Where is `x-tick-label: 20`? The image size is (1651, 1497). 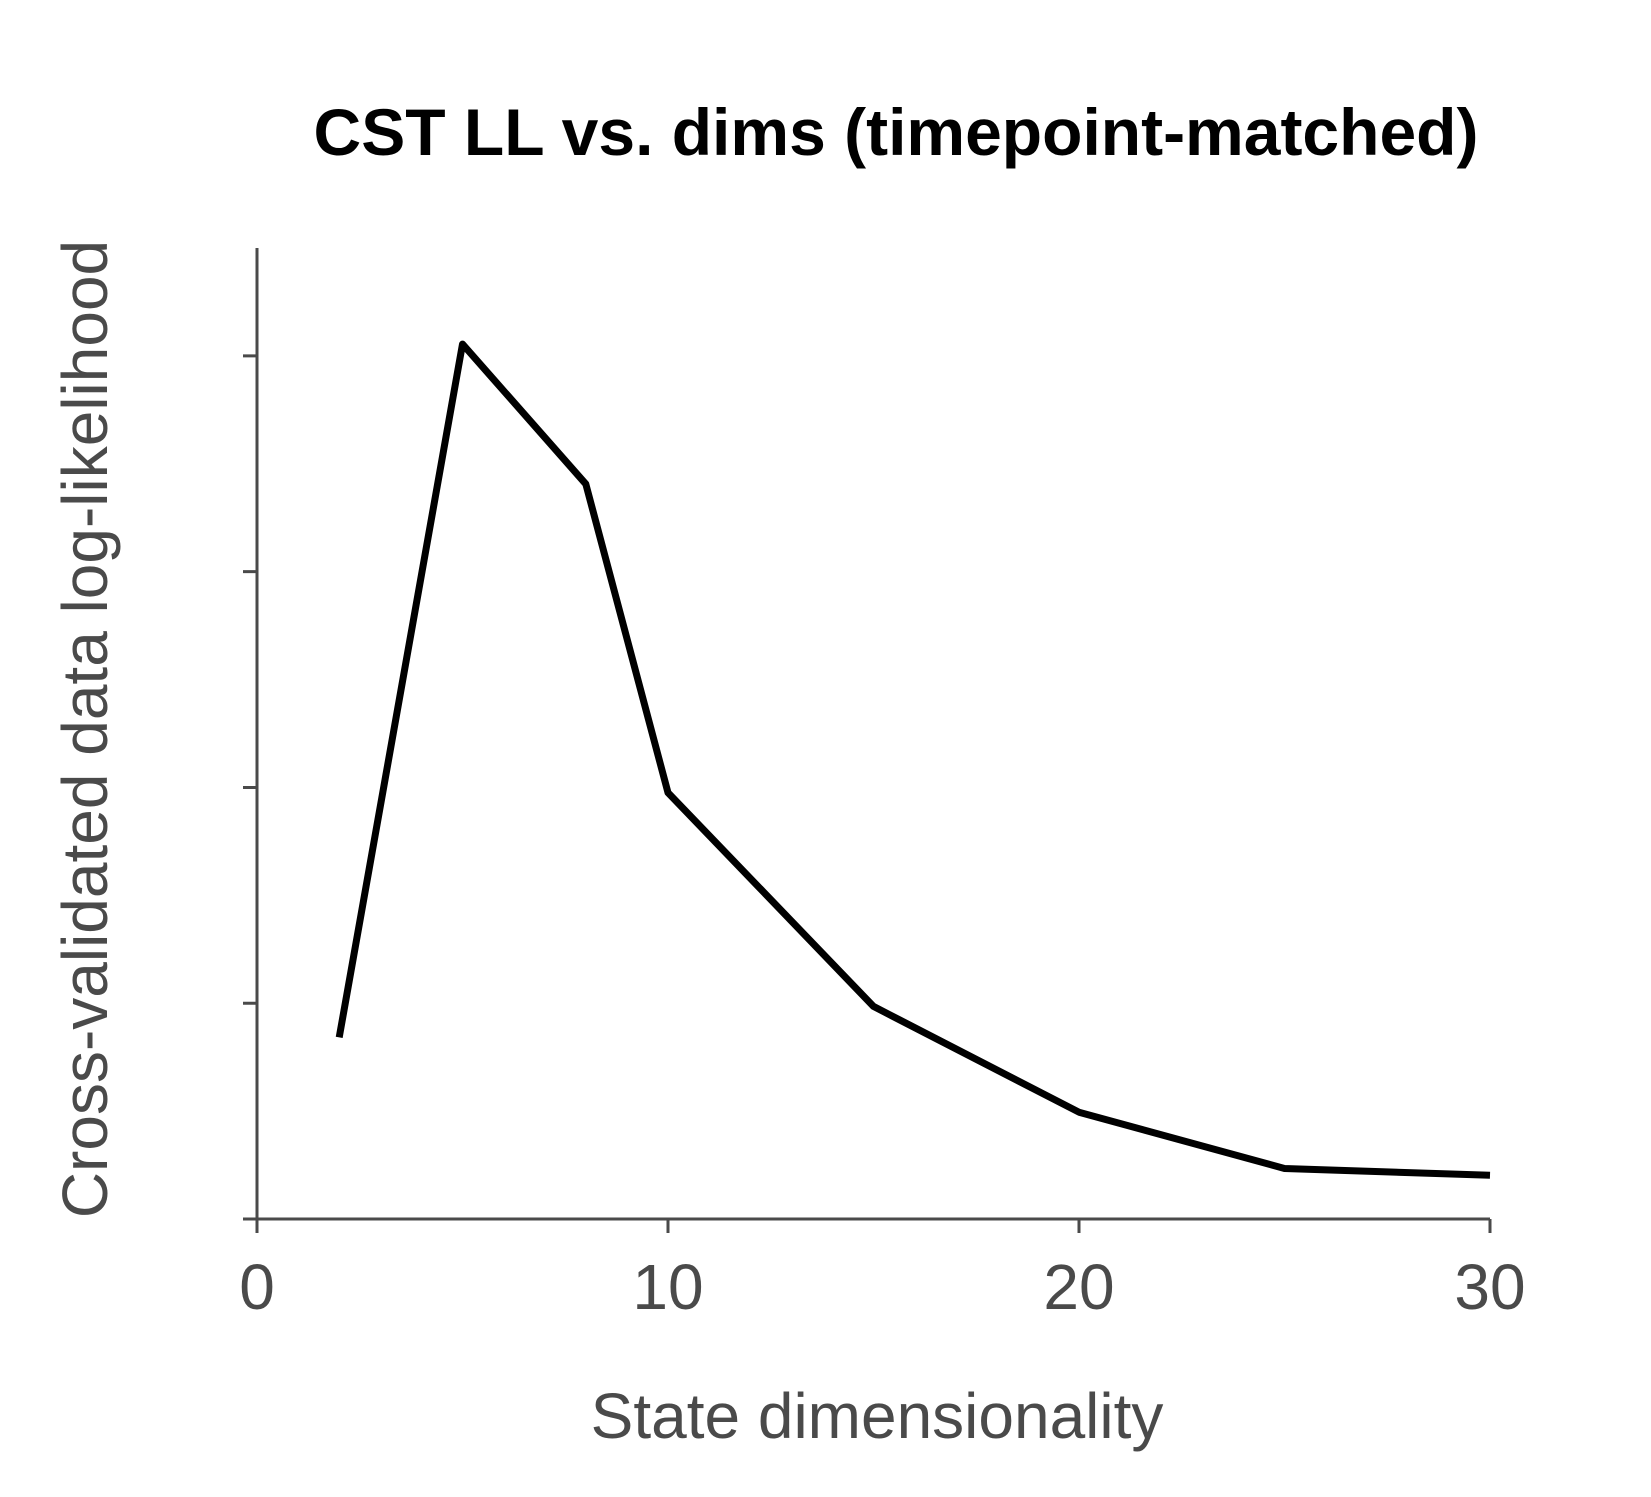
x-tick-label: 20 is located at coordinates (1078, 1287).